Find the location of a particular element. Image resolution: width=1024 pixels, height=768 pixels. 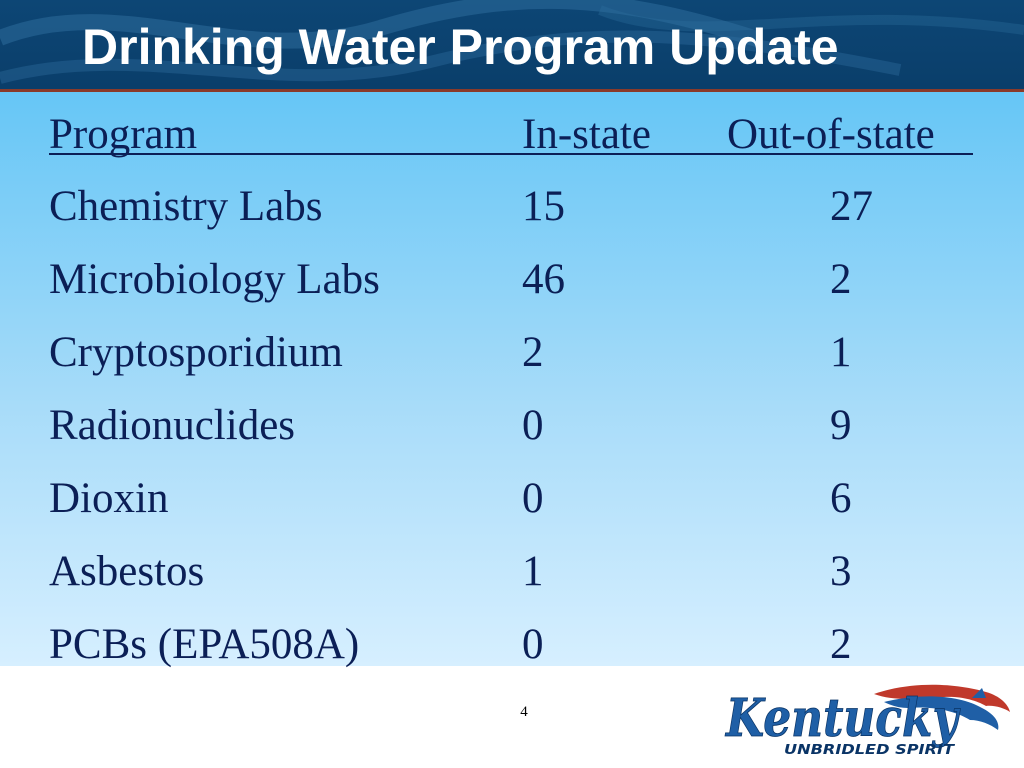

table-row-program: Chemistry Labs is located at coordinates (186, 206).